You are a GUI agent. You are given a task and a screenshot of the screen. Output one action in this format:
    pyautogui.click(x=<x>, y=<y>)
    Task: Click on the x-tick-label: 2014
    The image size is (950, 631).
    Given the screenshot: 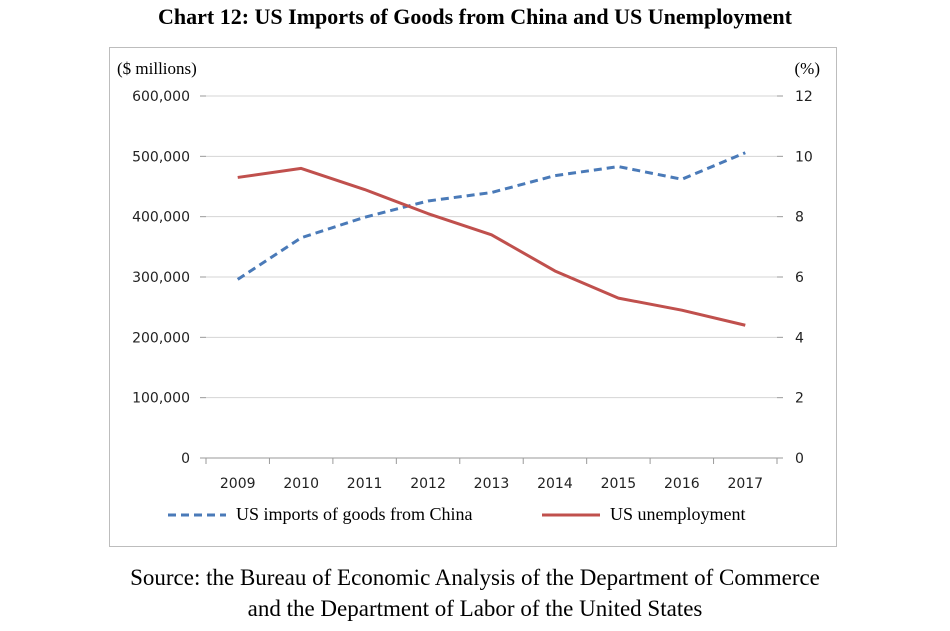 What is the action you would take?
    pyautogui.click(x=555, y=484)
    